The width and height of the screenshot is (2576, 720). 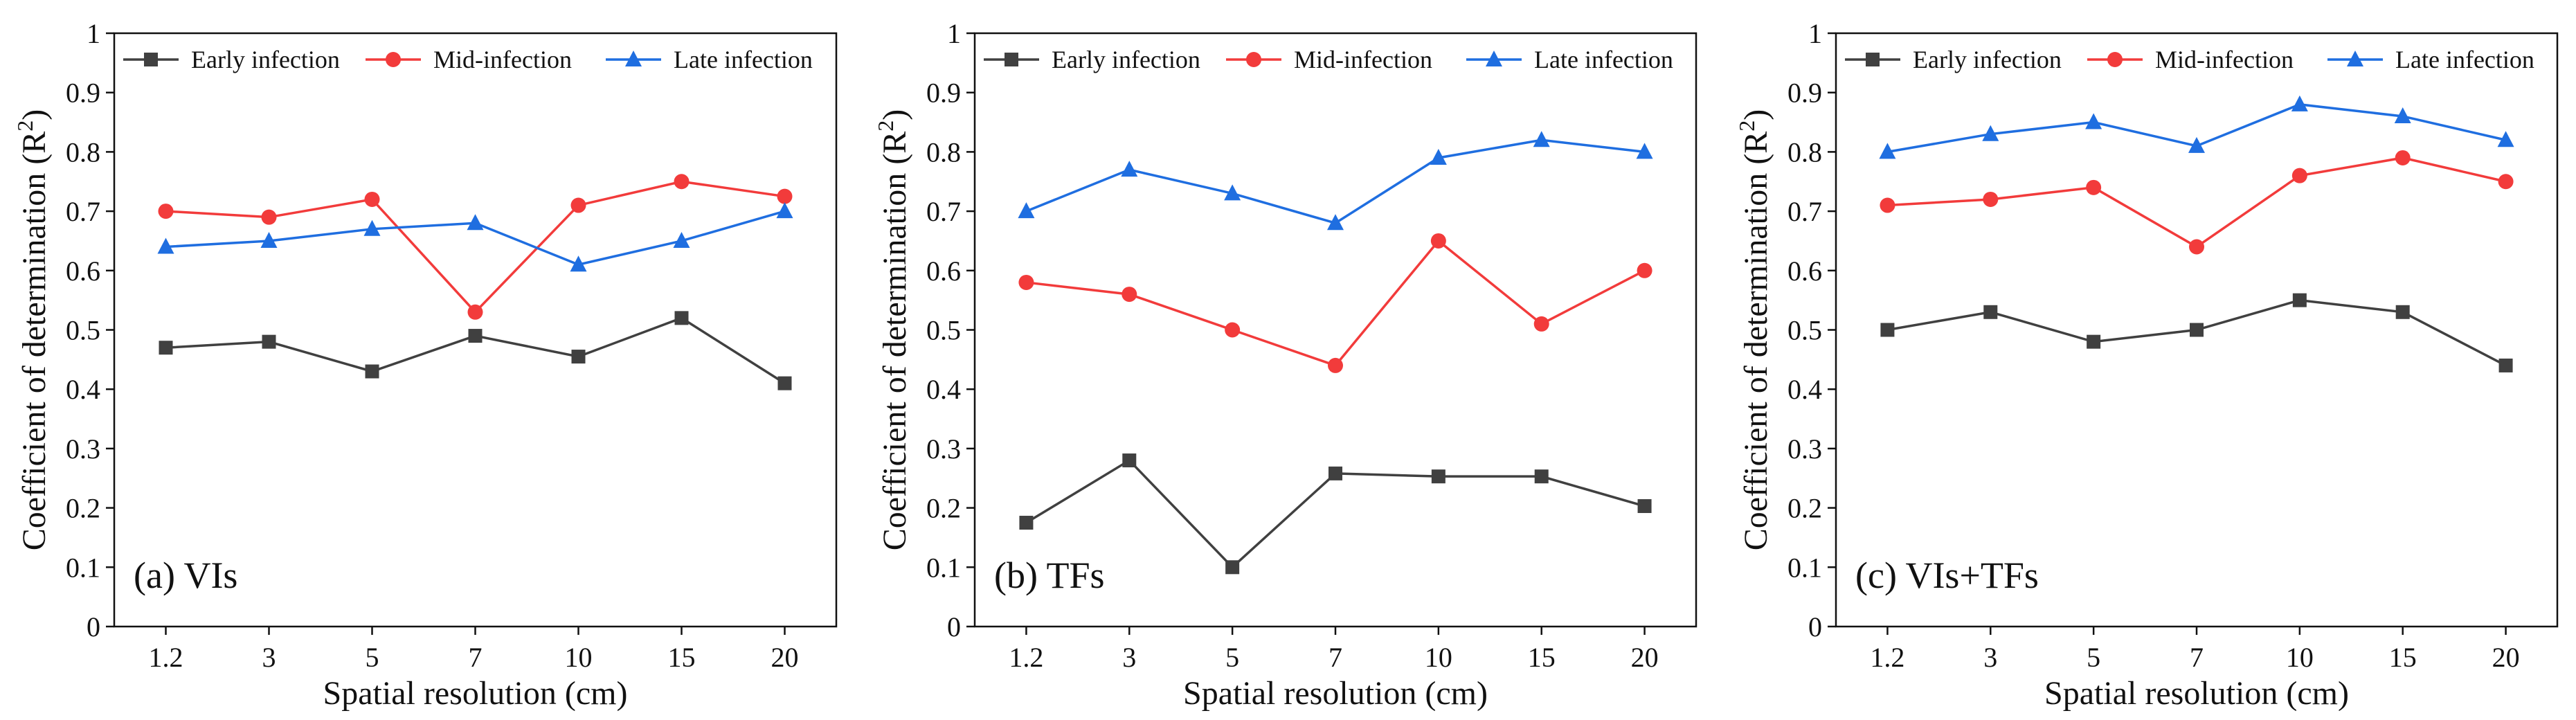 I want to click on y-tick-label: 1, so click(x=1815, y=33).